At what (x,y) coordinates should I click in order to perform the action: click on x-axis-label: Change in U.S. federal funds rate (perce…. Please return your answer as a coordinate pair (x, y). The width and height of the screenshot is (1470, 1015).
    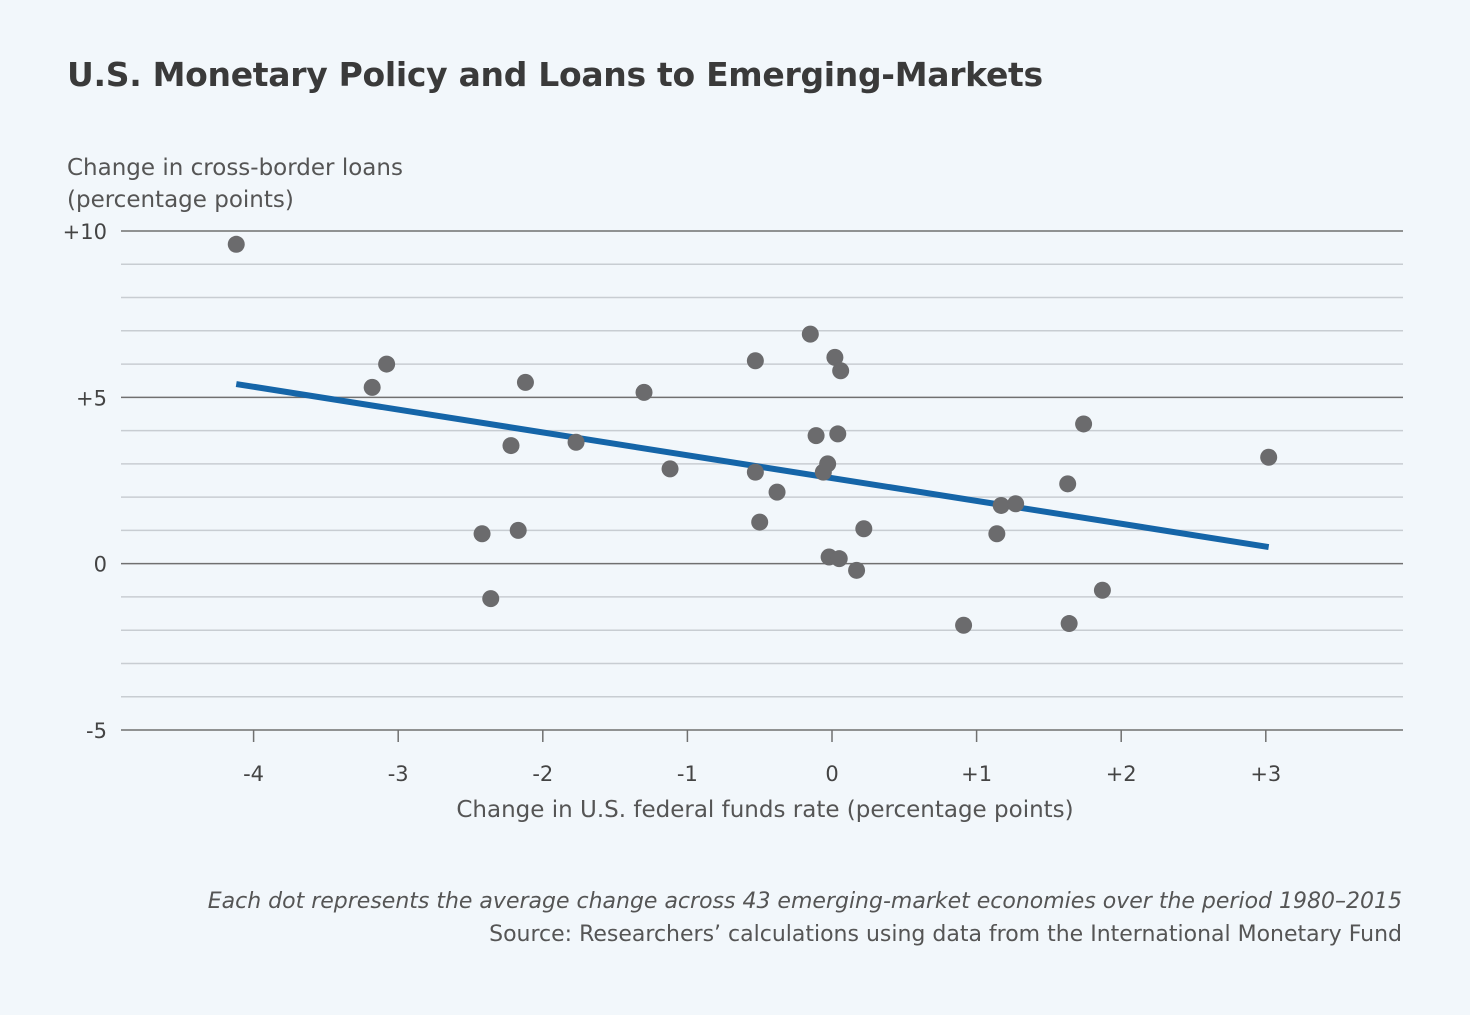
    Looking at the image, I should click on (765, 810).